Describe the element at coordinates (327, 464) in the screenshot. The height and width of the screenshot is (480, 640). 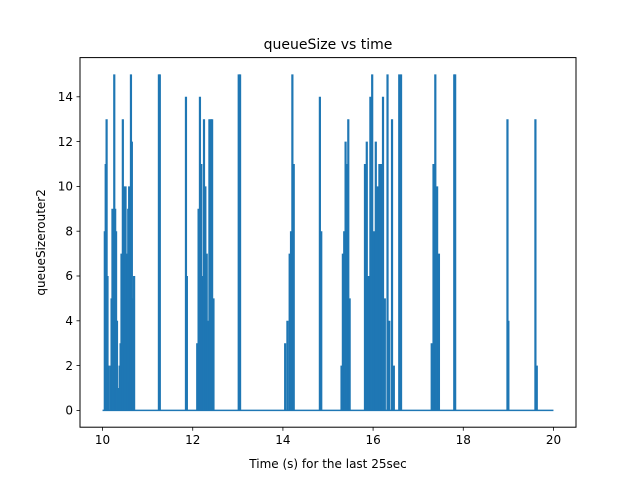
I see `x-axis-title: Time (s) for the last 25sec` at that location.